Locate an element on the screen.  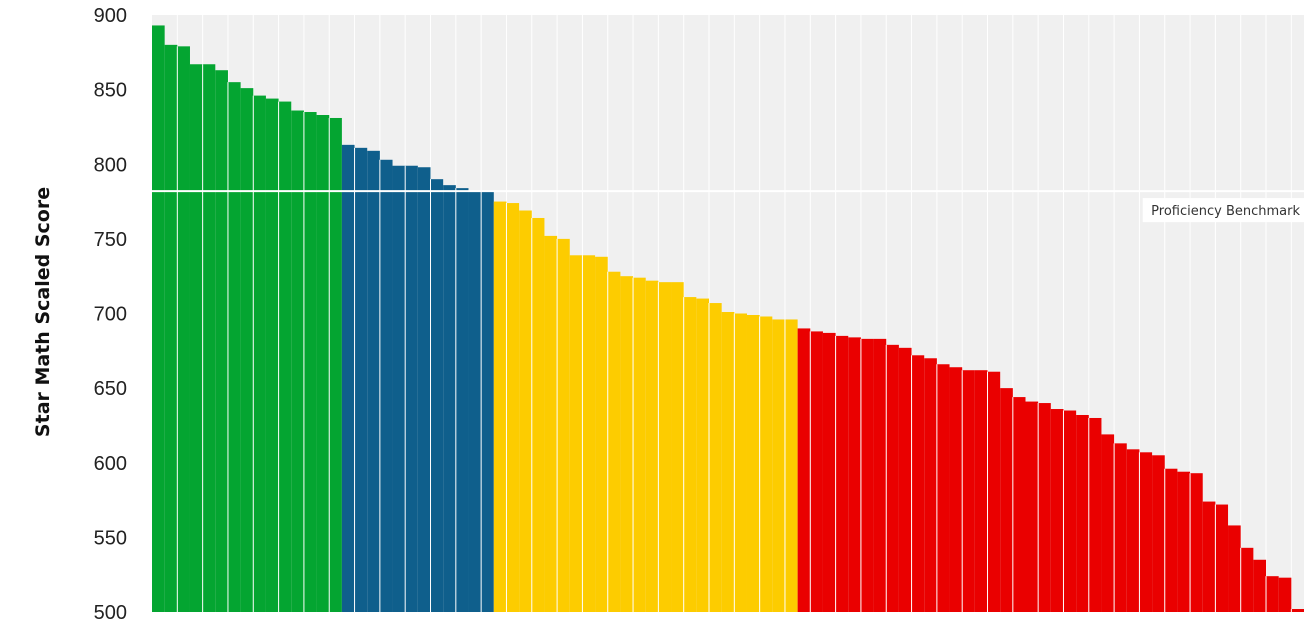
y-tick-label: 600 is located at coordinates (110, 464).